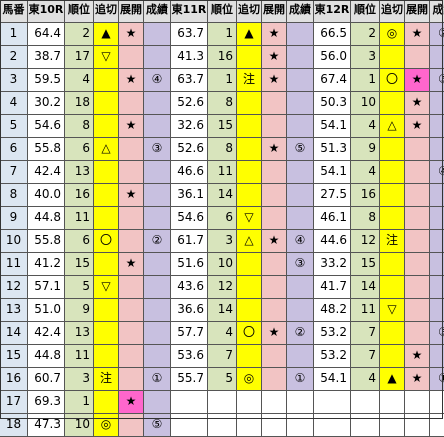 The height and width of the screenshot is (437, 444). What do you see at coordinates (157, 241) in the screenshot?
I see `result: ②` at bounding box center [157, 241].